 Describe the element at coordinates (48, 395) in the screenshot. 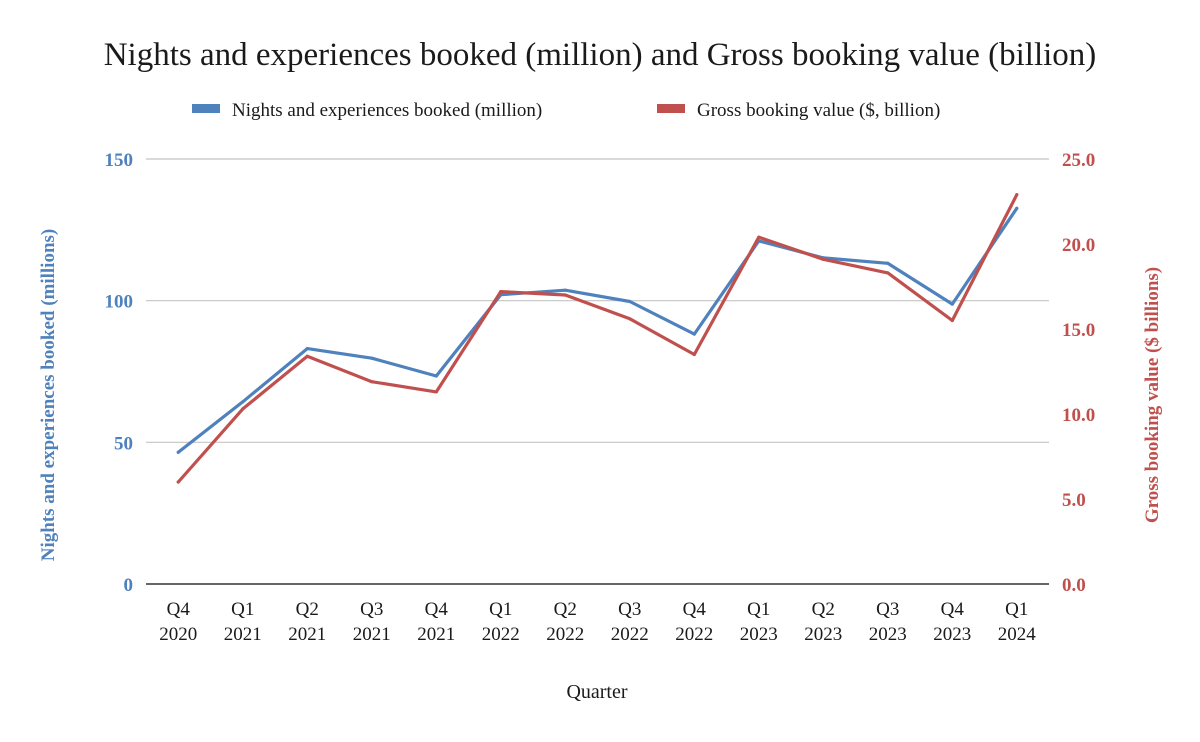

I see `y-axis-left-label: Nights and experiences booked (millions)` at that location.